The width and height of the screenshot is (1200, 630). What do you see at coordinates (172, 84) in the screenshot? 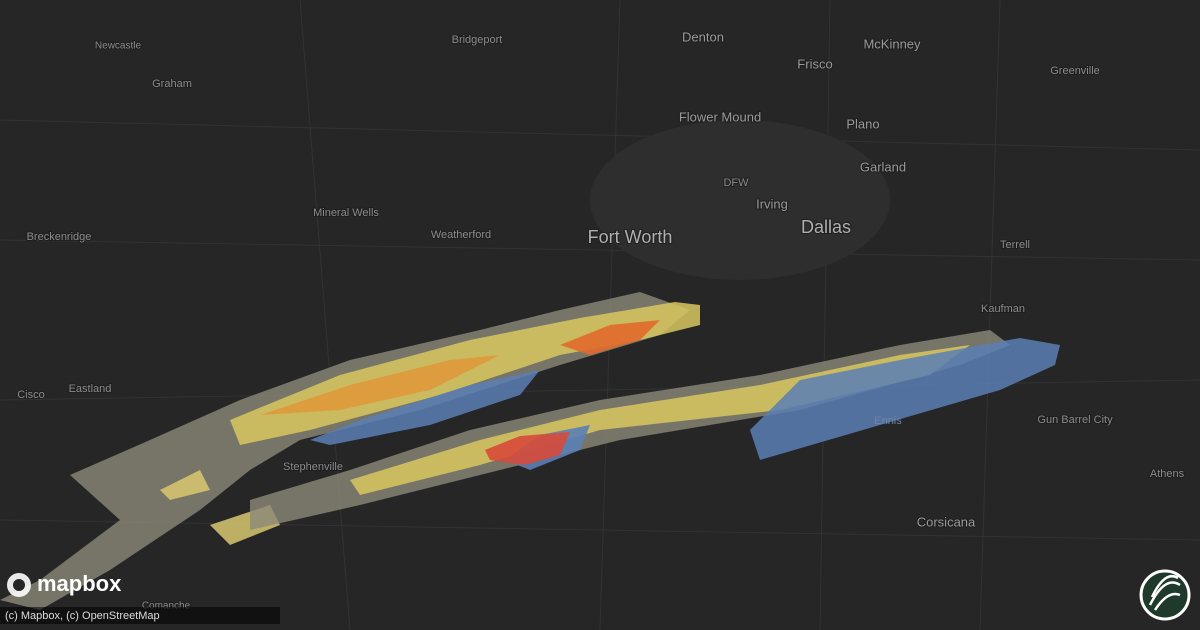
I see `city-label: Graham` at bounding box center [172, 84].